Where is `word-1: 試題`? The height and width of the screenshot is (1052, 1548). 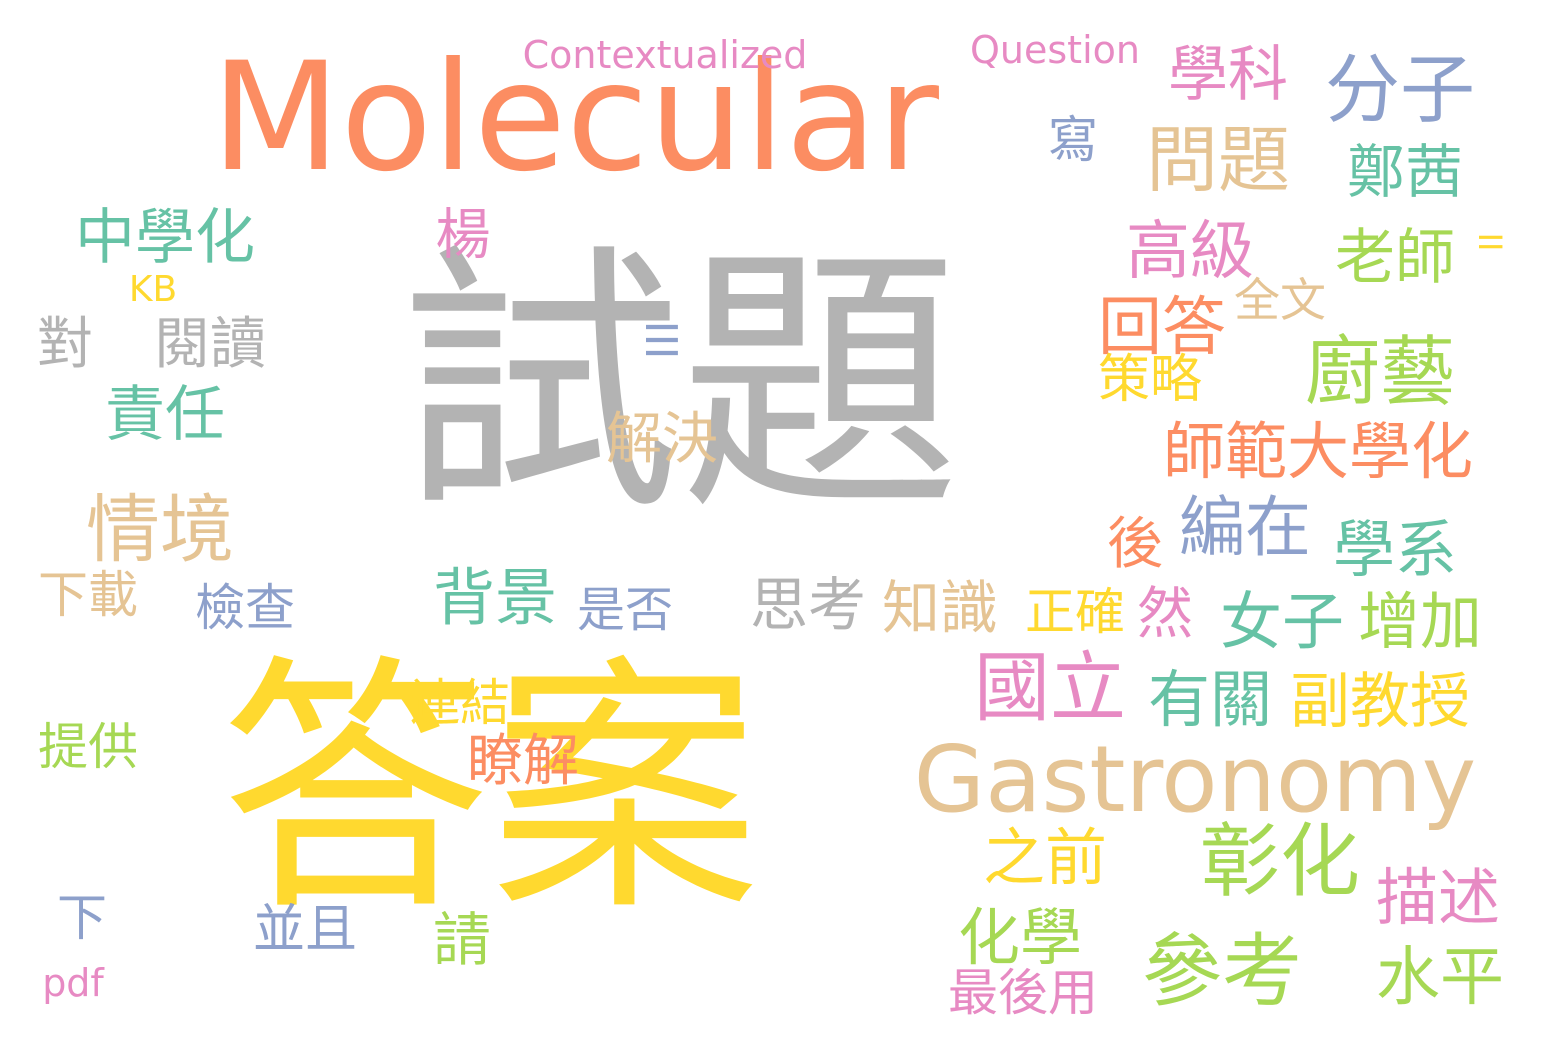 word-1: 試題 is located at coordinates (680, 385).